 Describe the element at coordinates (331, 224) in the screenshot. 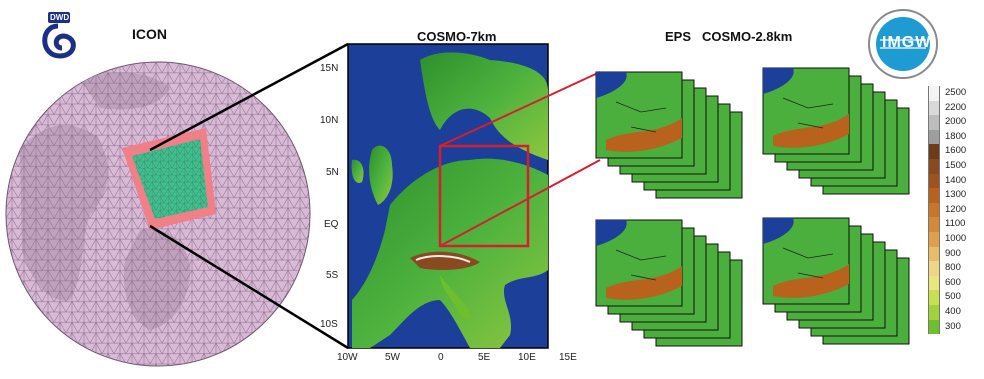

I see `map-ytick: EQ` at that location.